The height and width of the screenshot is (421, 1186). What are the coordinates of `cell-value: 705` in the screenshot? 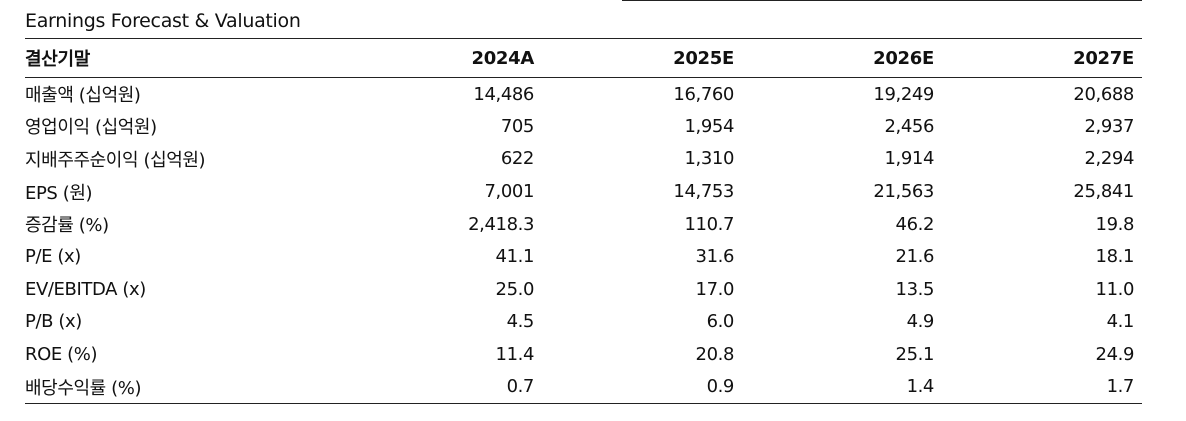 It's located at (517, 126).